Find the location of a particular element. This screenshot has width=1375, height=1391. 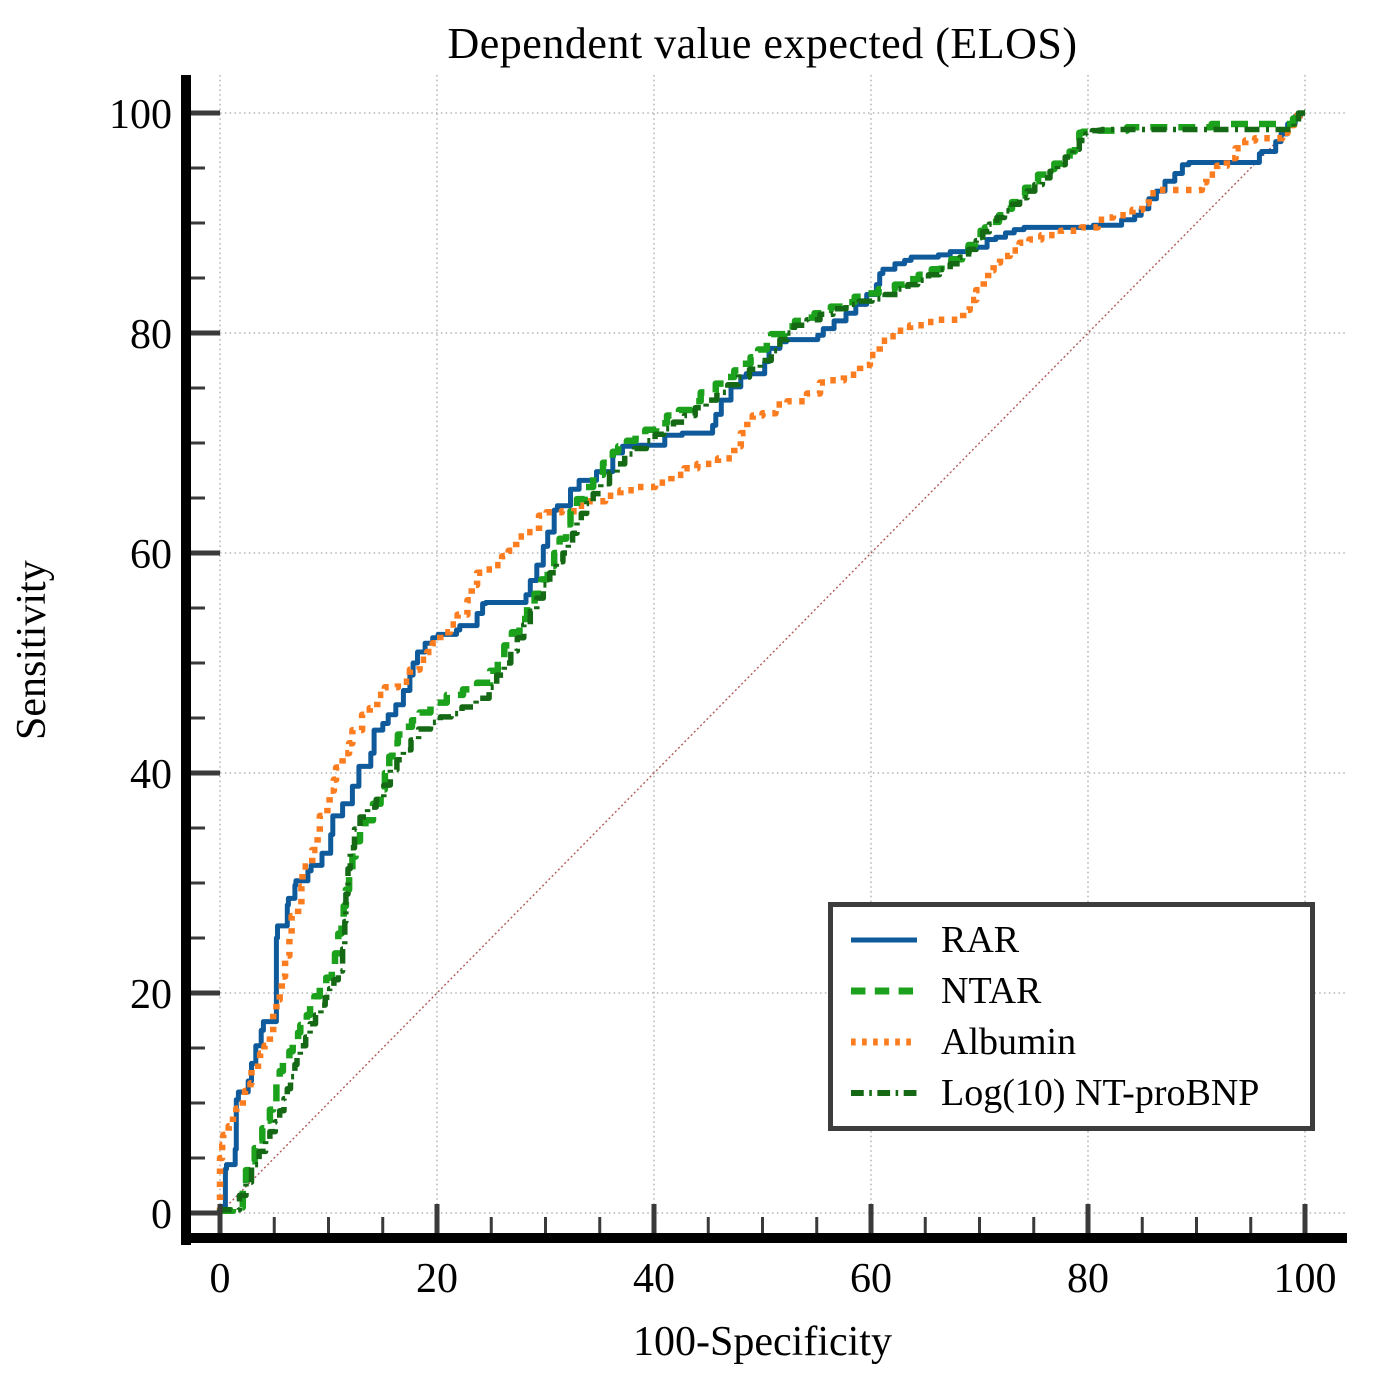

legend-item-rar: RAR is located at coordinates (1075, 940).